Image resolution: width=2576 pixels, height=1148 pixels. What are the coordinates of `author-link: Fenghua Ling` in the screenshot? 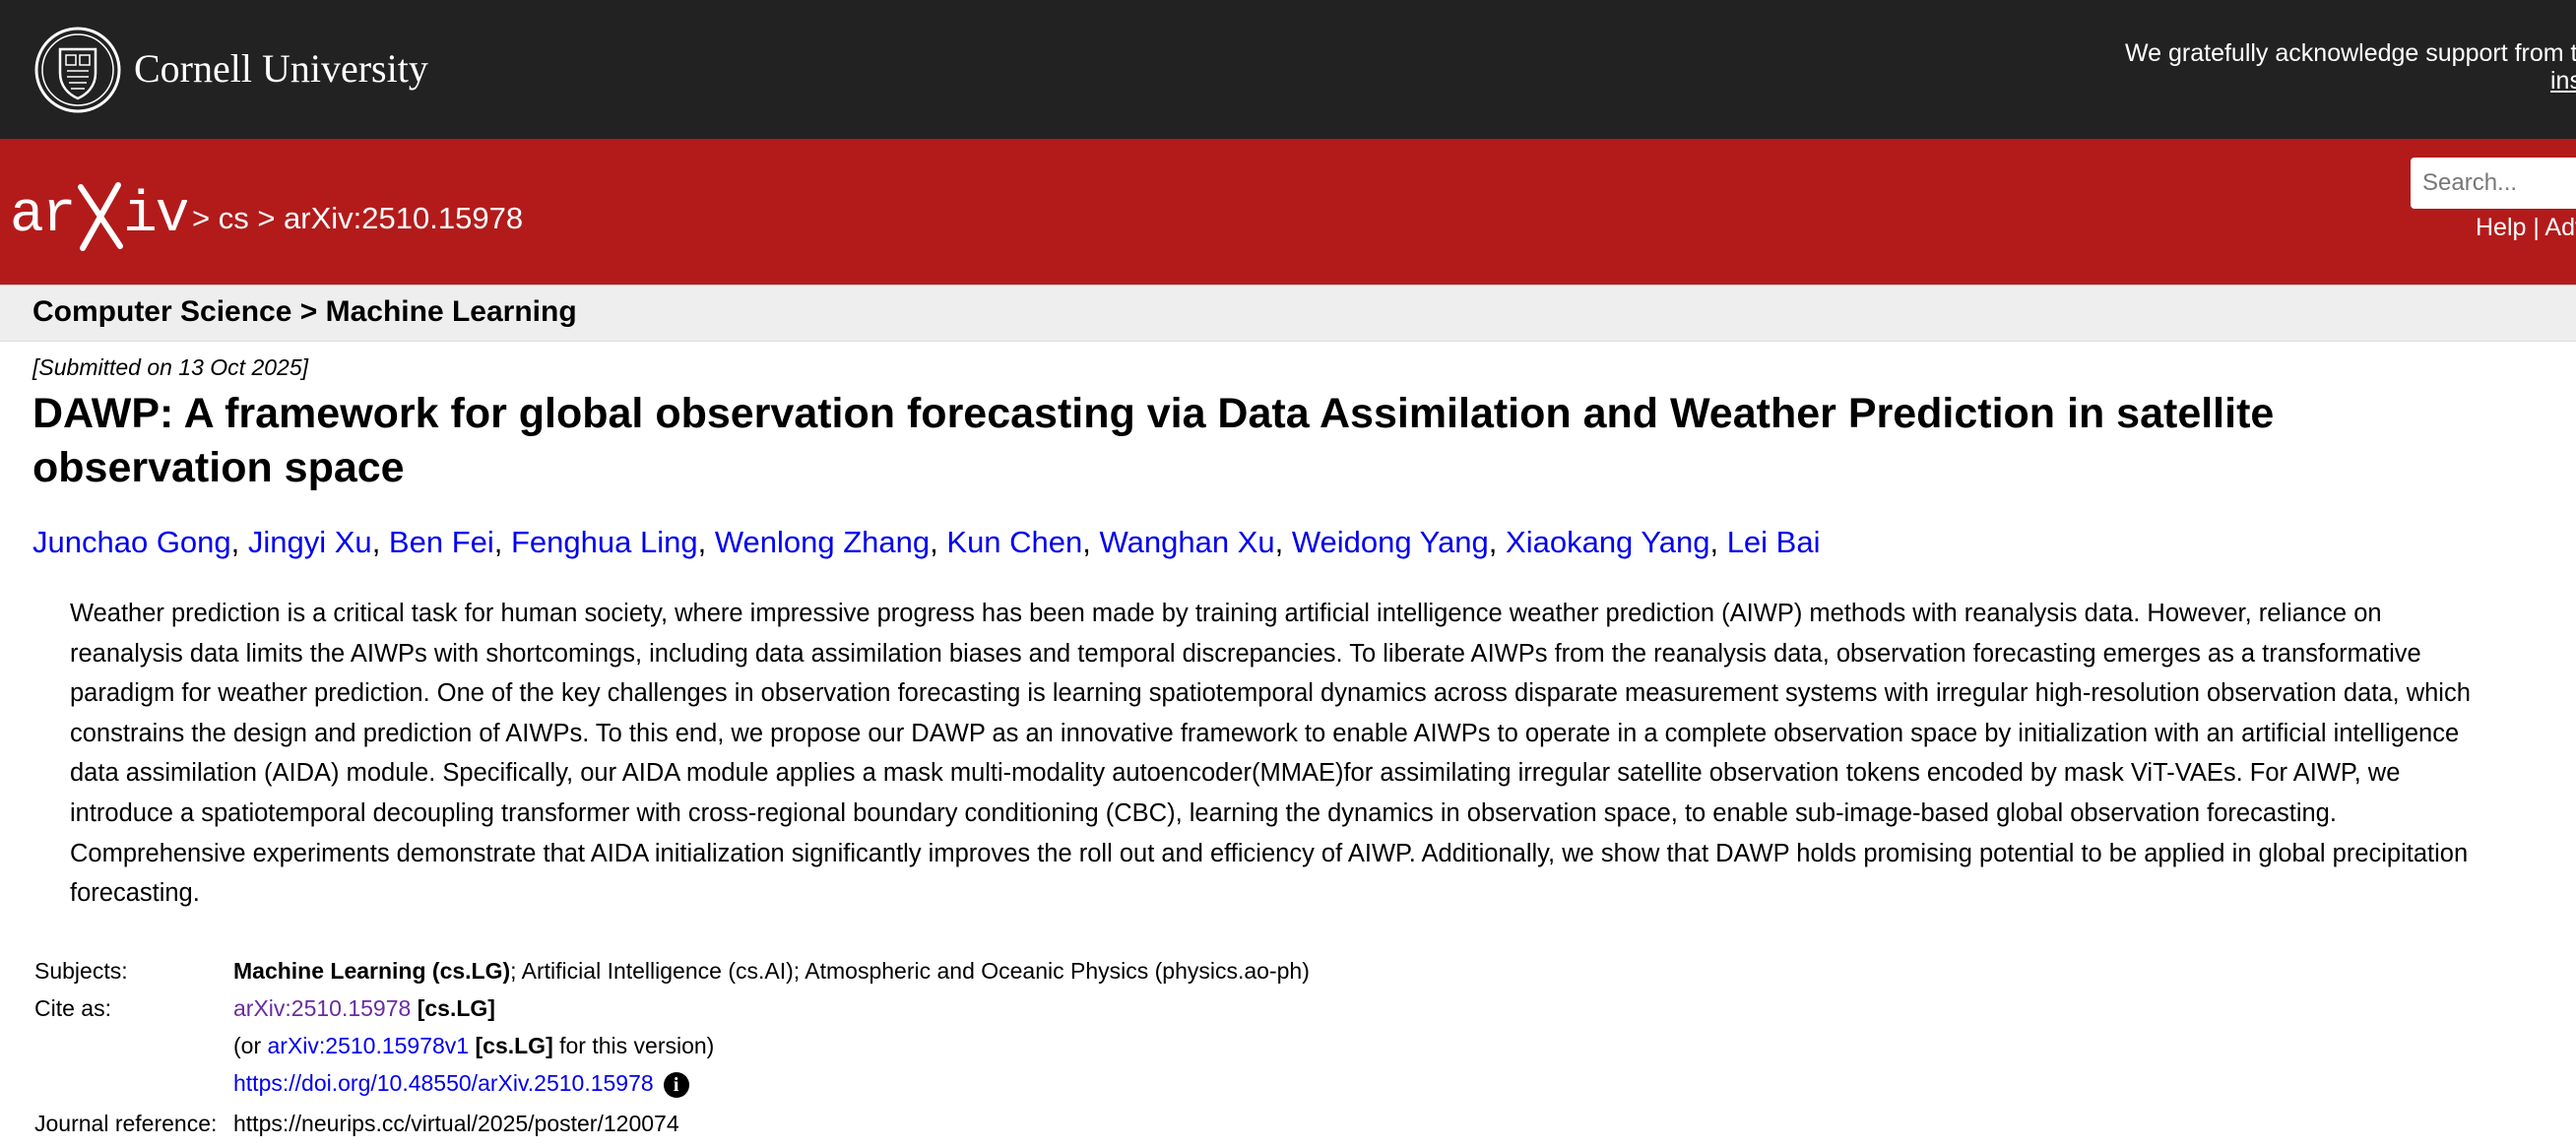 It's located at (604, 542).